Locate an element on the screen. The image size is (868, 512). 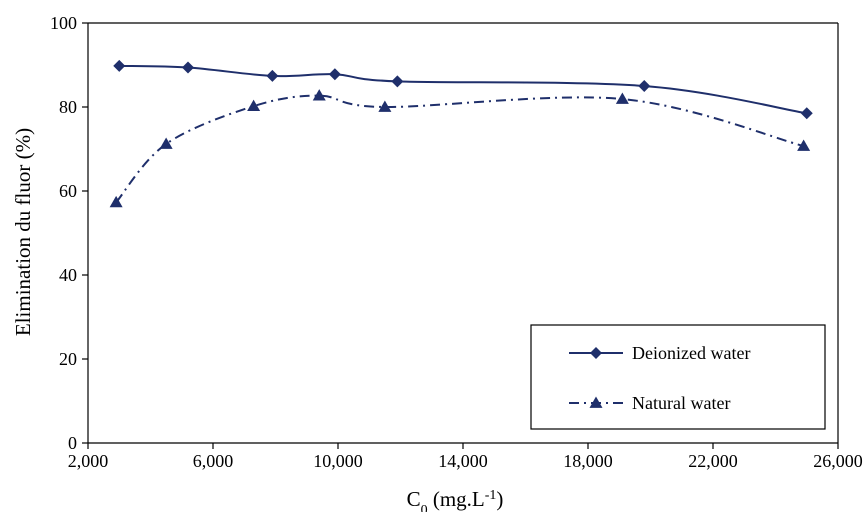
y-axis-title: Elimination du fluor (%) is located at coordinates (23, 232).